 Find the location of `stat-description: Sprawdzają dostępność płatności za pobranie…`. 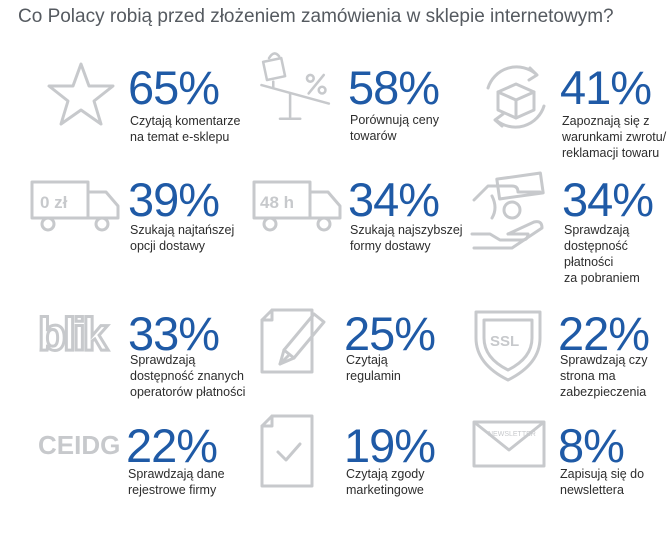

stat-description: Sprawdzają dostępność płatności za pobranie… is located at coordinates (602, 254).